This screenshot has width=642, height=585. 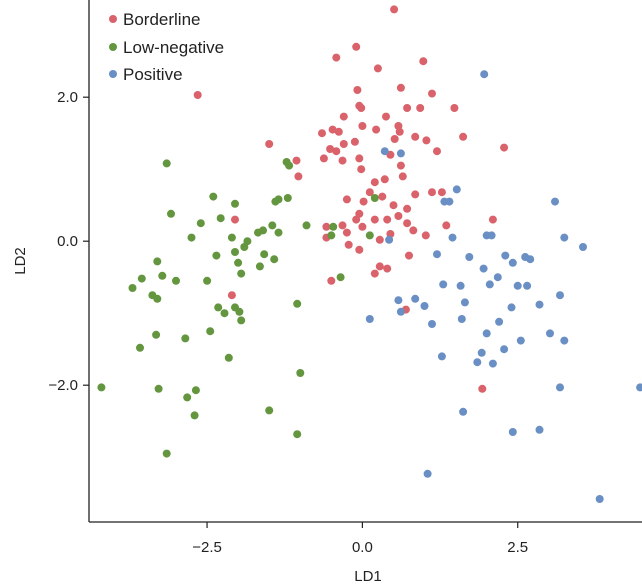 What do you see at coordinates (360, 539) in the screenshot?
I see `x-ticks: −2.5 0.0 2.5` at bounding box center [360, 539].